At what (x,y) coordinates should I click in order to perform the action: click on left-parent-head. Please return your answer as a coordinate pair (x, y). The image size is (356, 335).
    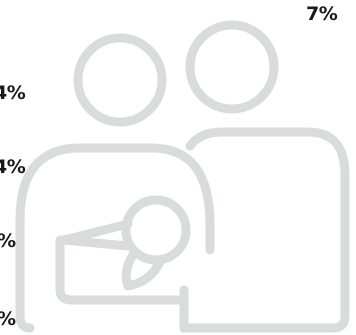
    Looking at the image, I should click on (120, 80).